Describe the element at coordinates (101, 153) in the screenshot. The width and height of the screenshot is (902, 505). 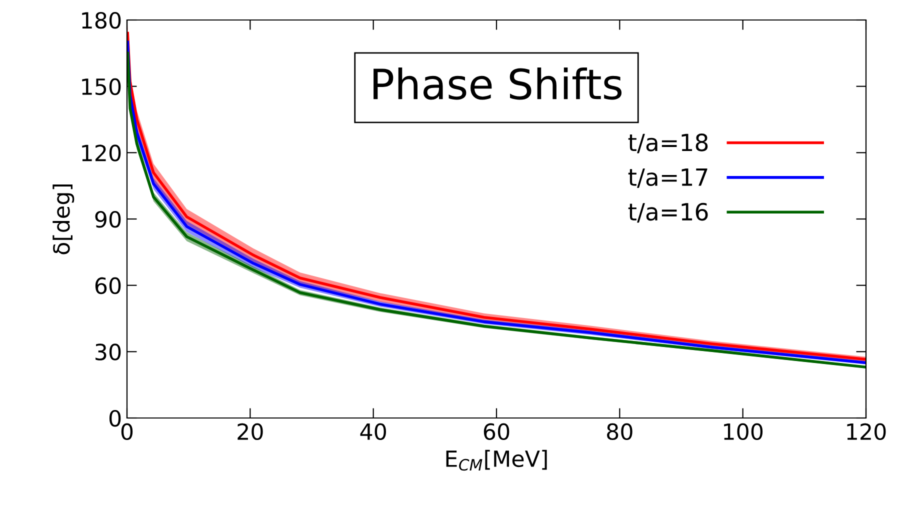
I see `y-tick-label: 120` at that location.